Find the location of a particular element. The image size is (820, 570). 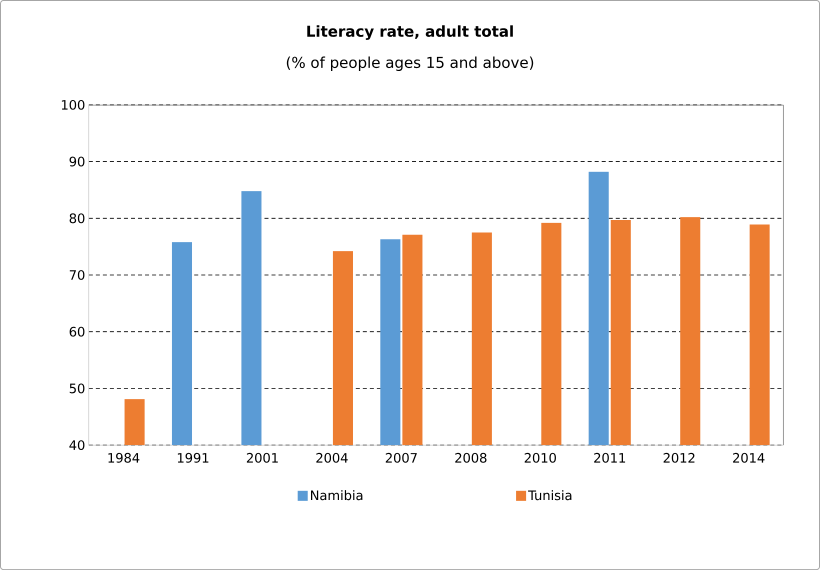

y-tick-label: 50 is located at coordinates (77, 388).